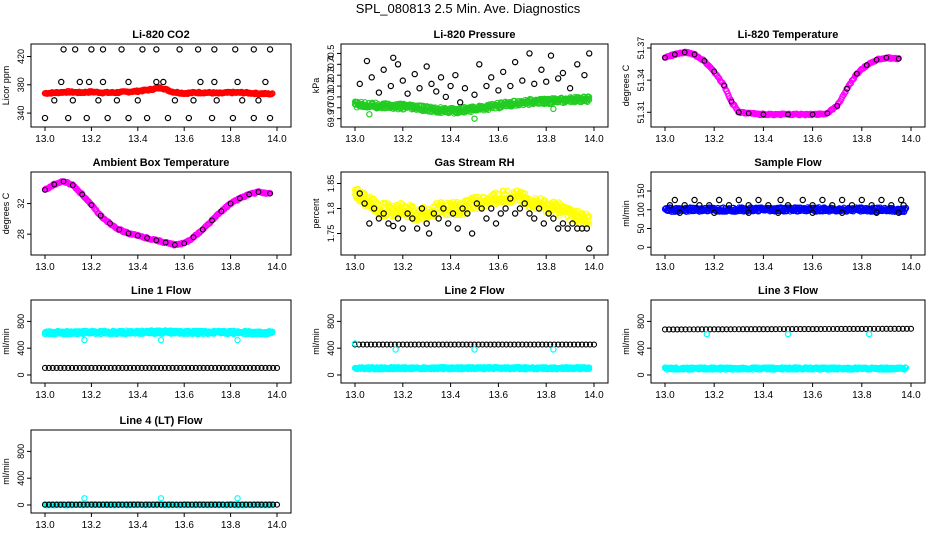  What do you see at coordinates (21, 204) in the screenshot?
I see `y-tick-label: 32` at bounding box center [21, 204].